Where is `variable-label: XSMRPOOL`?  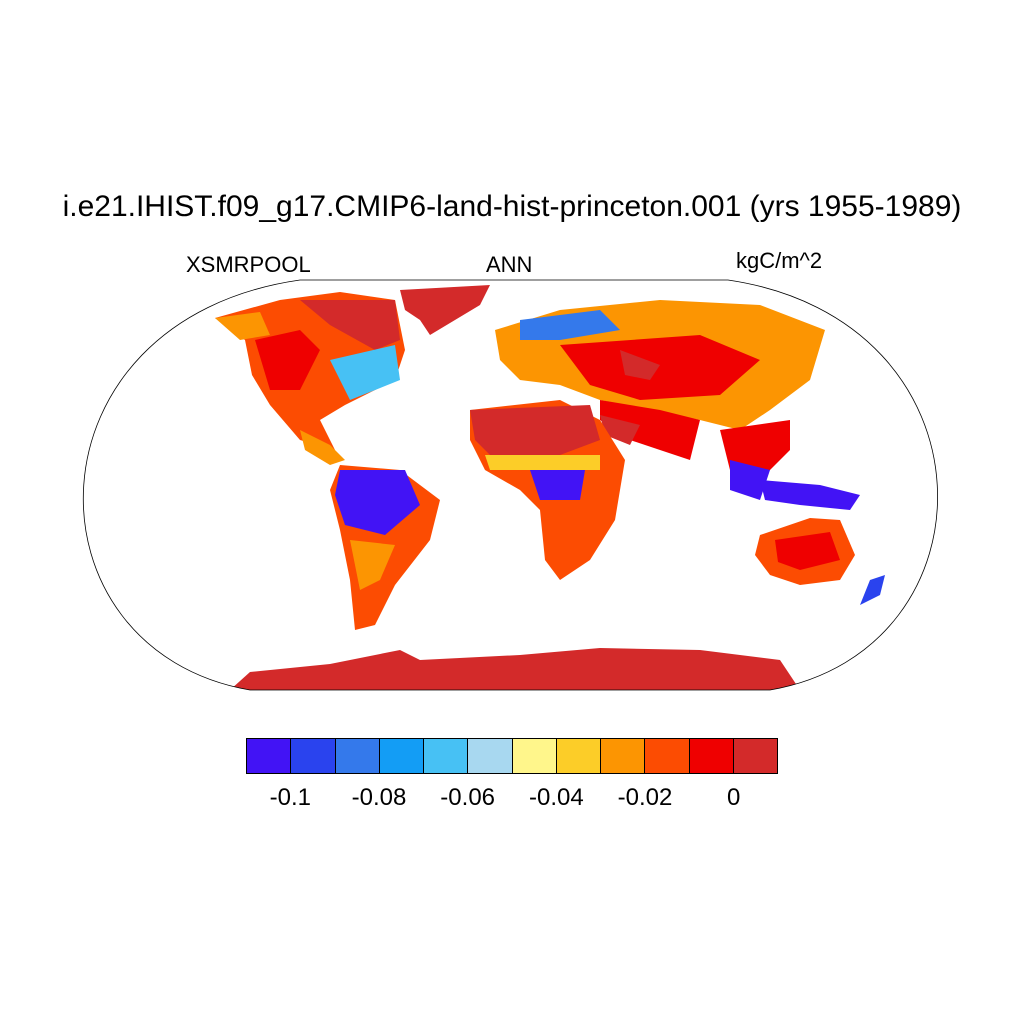
variable-label: XSMRPOOL is located at coordinates (248, 264).